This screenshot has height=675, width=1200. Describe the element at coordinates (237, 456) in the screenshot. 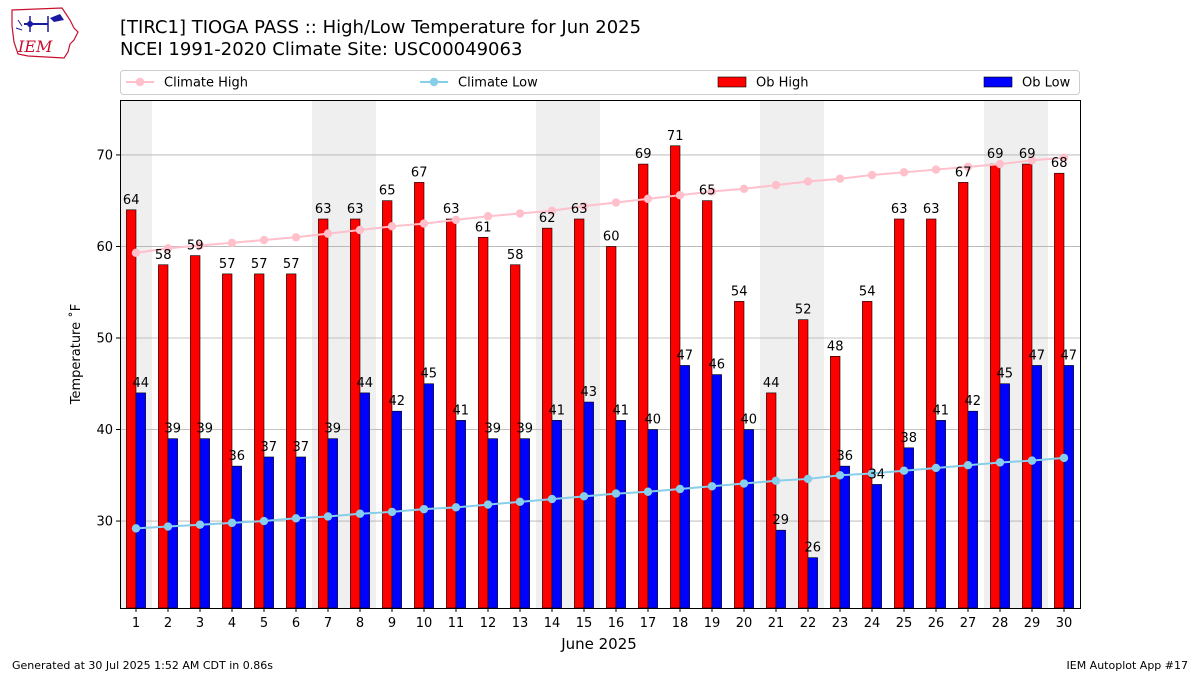

I see `ob-low-label: 36` at that location.